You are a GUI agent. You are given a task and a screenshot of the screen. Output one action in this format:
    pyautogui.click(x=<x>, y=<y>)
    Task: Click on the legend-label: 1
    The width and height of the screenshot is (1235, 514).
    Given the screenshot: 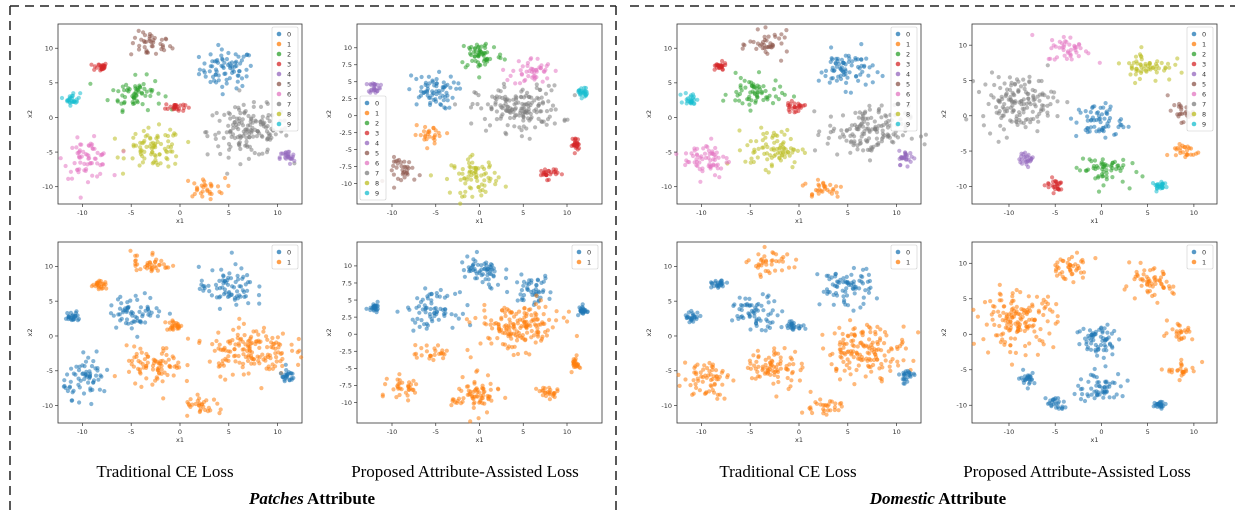 What is the action you would take?
    pyautogui.click(x=1204, y=44)
    